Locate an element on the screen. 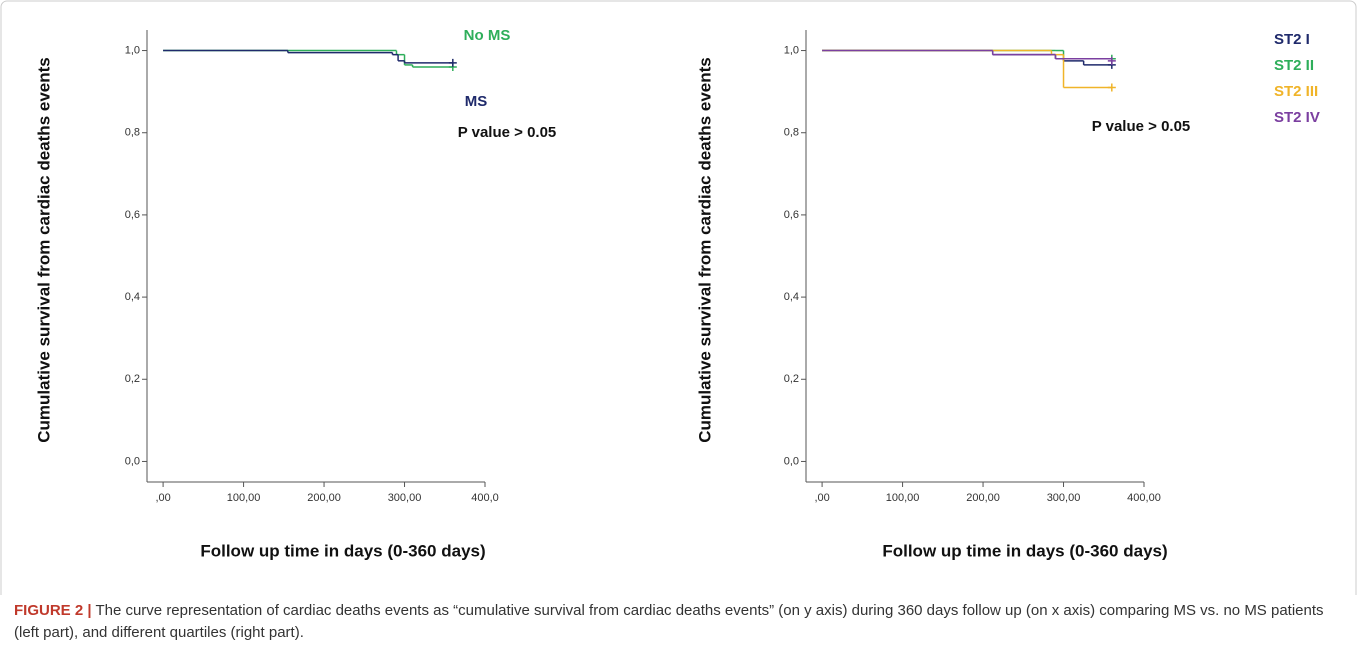 The width and height of the screenshot is (1357, 650). legend-label: ST2 III is located at coordinates (1296, 91).